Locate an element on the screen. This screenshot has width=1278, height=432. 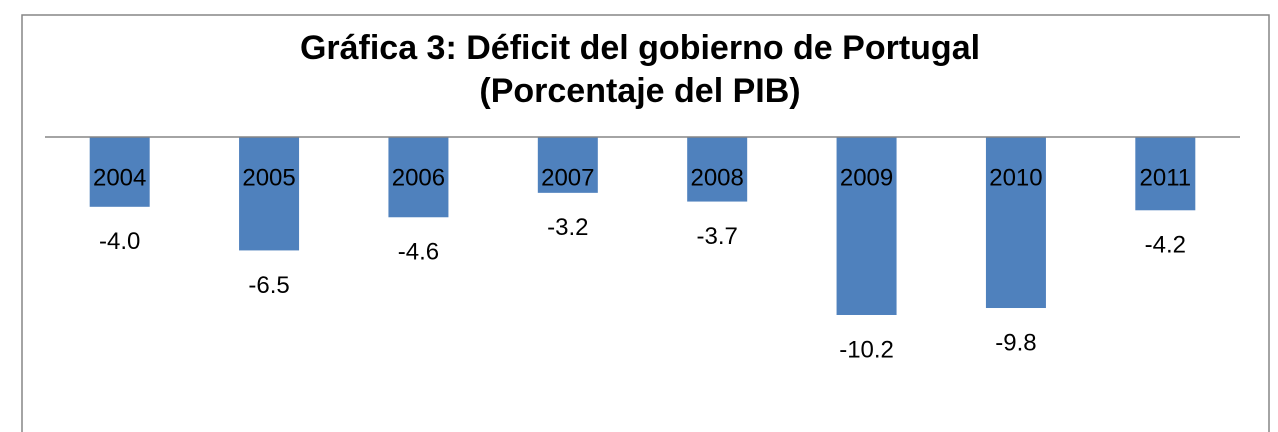
value-label: -4.6 is located at coordinates (418, 252).